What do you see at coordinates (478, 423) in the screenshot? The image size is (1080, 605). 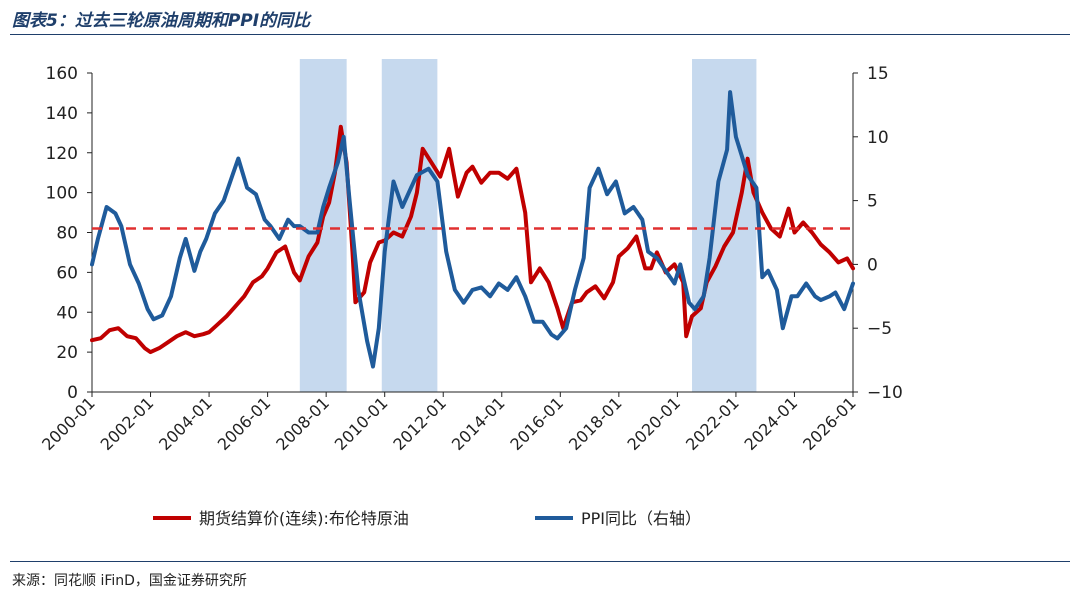 I see `x-tick-label-7: 2014-01` at bounding box center [478, 423].